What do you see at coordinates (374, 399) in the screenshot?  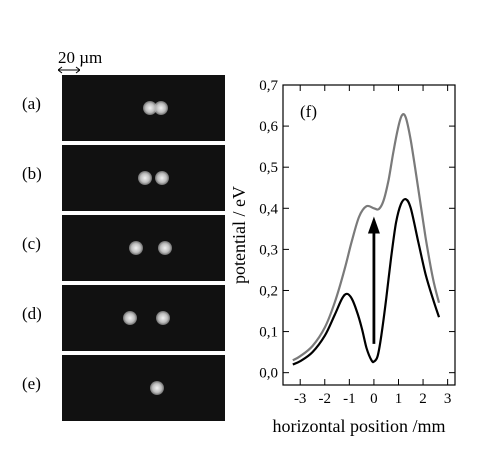 I see `x-tick-label: 0` at bounding box center [374, 399].